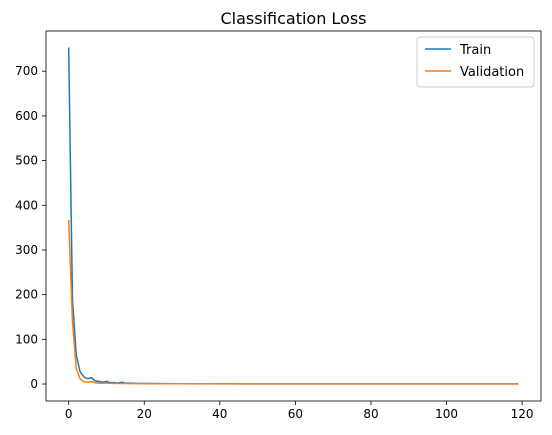 The height and width of the screenshot is (435, 552). What do you see at coordinates (26, 295) in the screenshot?
I see `y-tick-label: 200` at bounding box center [26, 295].